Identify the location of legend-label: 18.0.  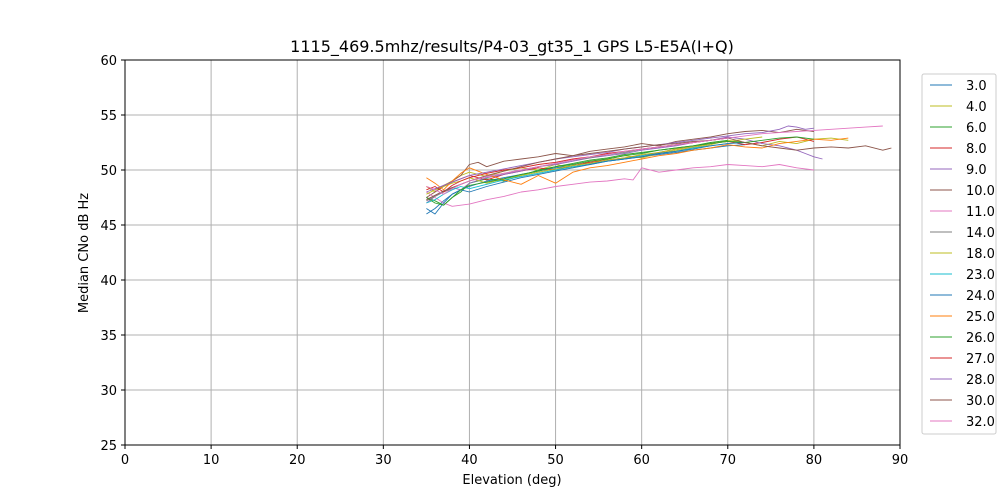
(980, 254).